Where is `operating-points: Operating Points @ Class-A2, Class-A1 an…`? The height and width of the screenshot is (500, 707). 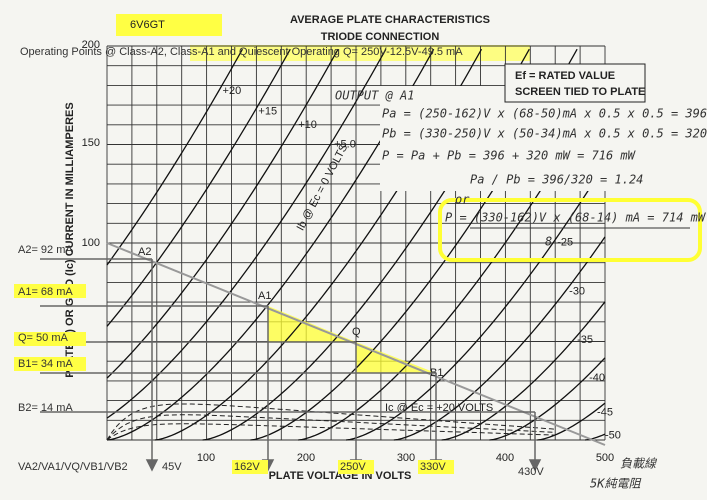 operating-points: Operating Points @ Class-A2, Class-A1 an… is located at coordinates (241, 52).